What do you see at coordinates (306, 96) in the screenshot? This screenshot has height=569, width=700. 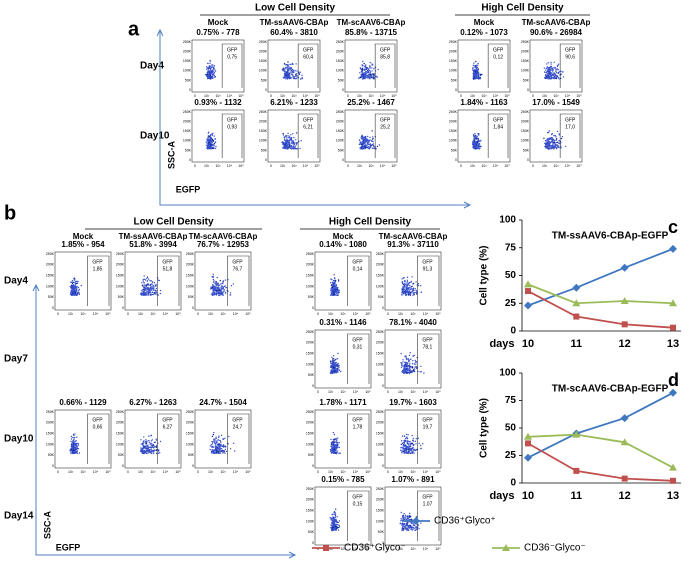 I see `flow-x-tick: 10⁴` at bounding box center [306, 96].